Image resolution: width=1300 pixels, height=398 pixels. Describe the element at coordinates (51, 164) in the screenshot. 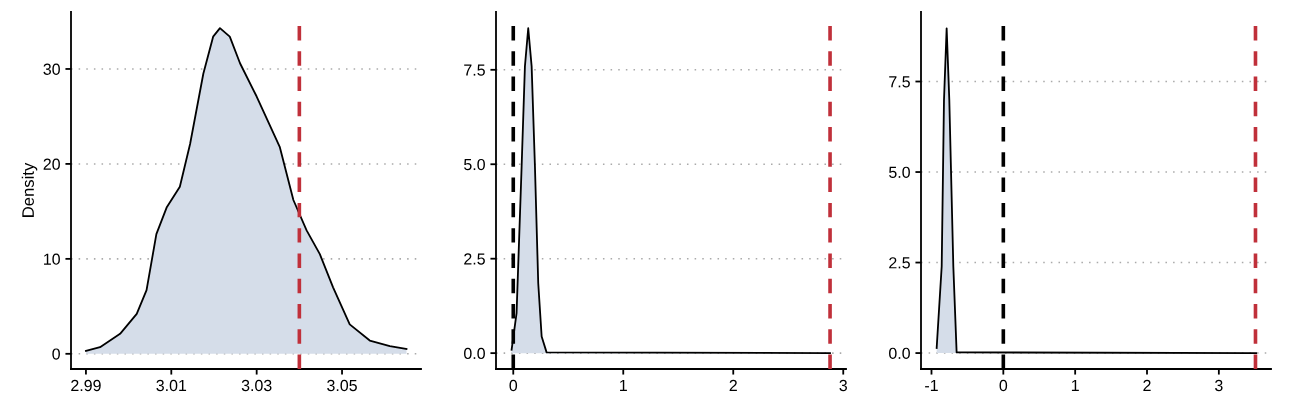

I see `y-tick-label: 20` at that location.